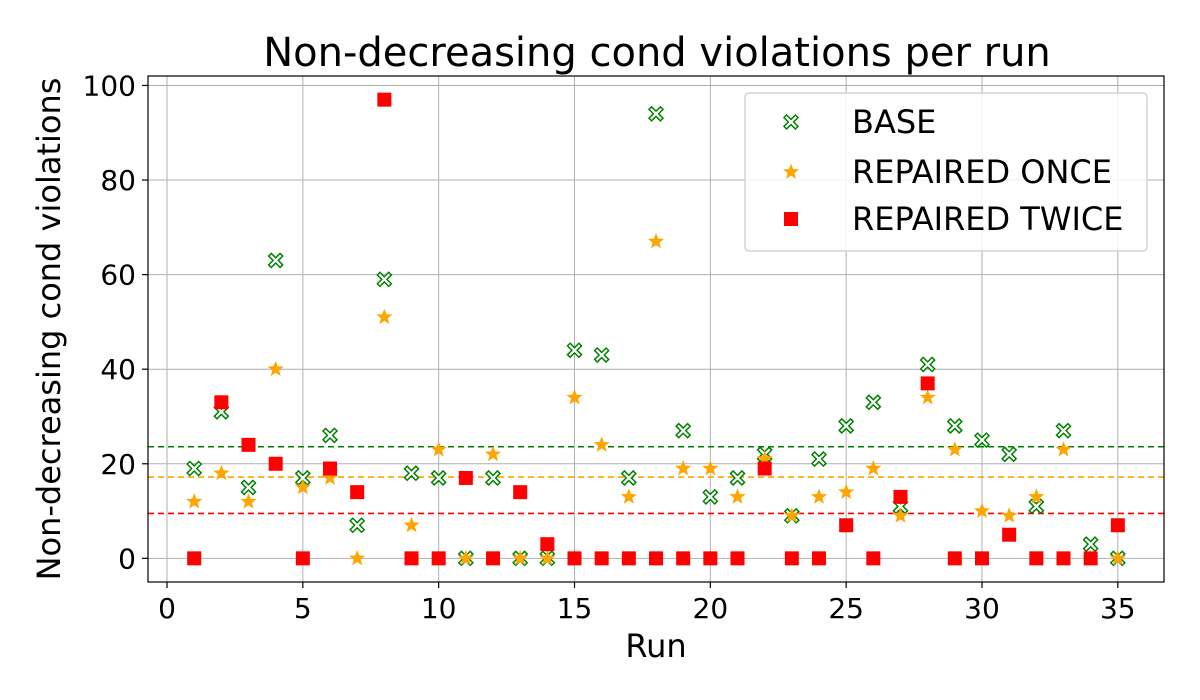 The width and height of the screenshot is (1200, 700). What do you see at coordinates (118, 464) in the screenshot?
I see `y-tick-label: 20` at bounding box center [118, 464].